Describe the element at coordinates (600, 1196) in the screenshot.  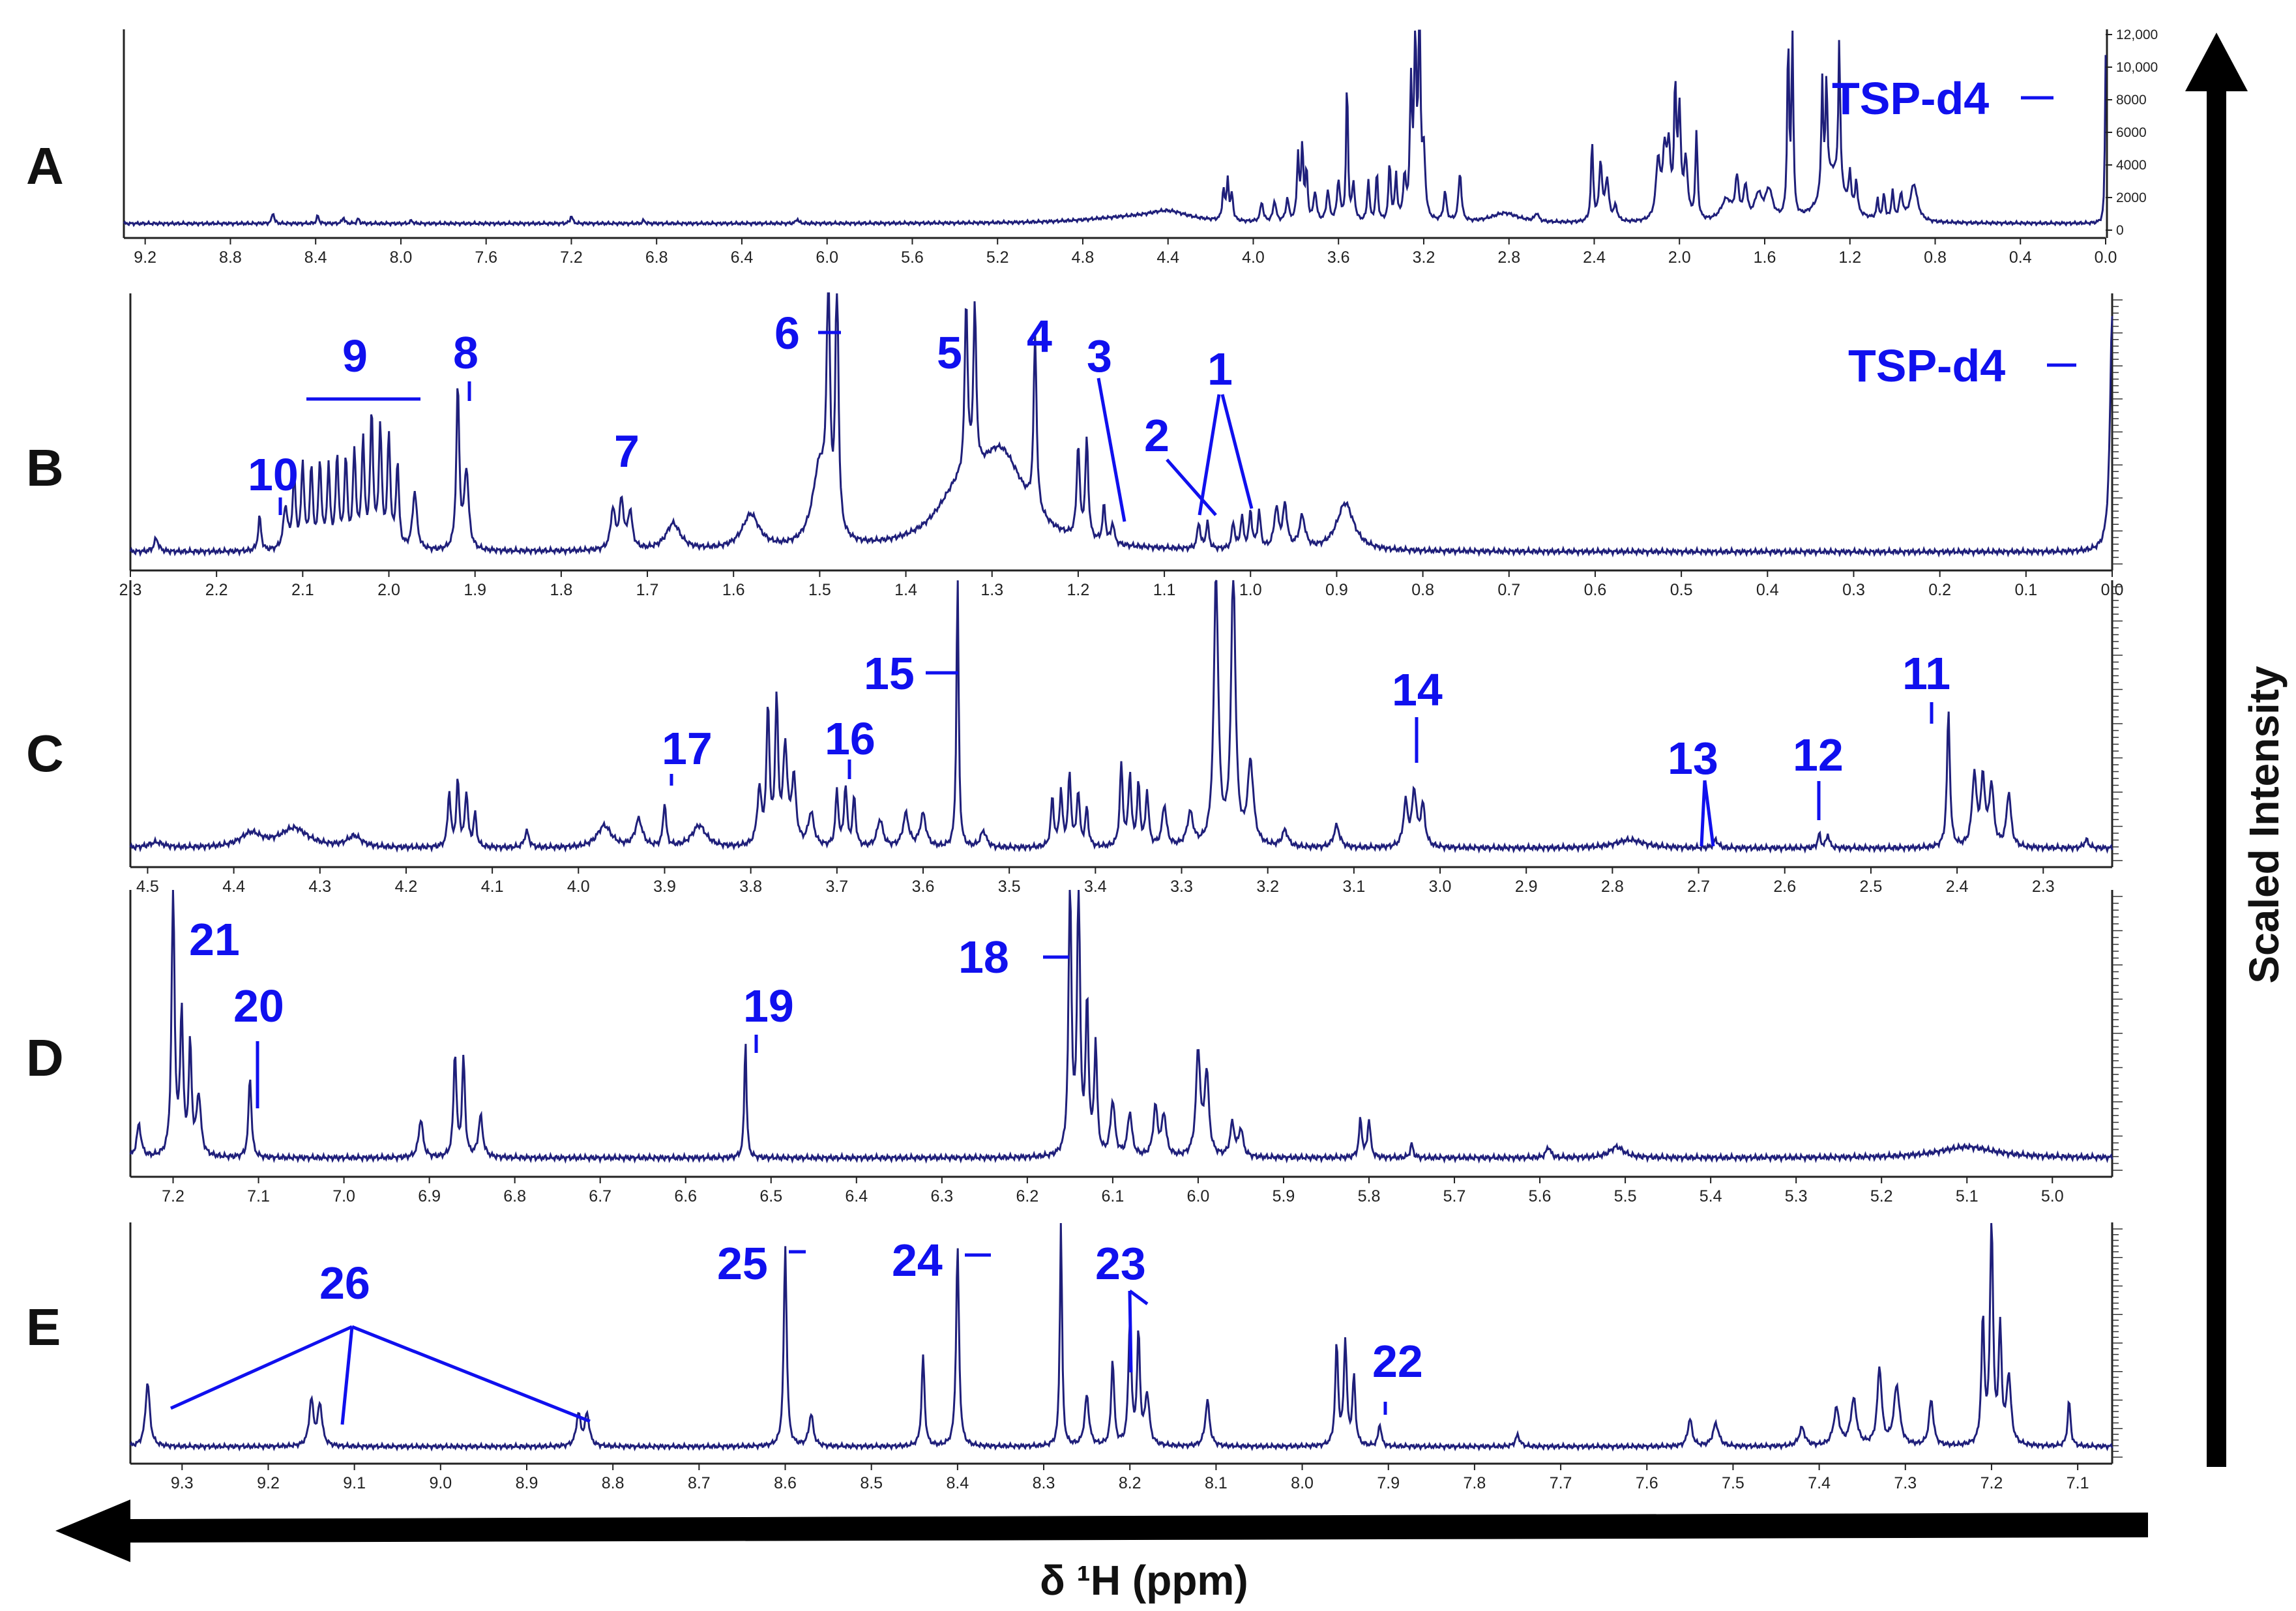
I see `x-tick-label: 6.7` at that location.